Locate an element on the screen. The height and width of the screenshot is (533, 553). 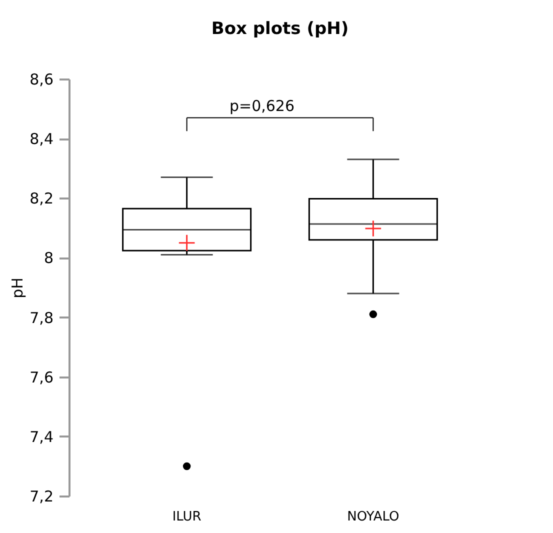
x-tick-label: NOYALO is located at coordinates (373, 517).